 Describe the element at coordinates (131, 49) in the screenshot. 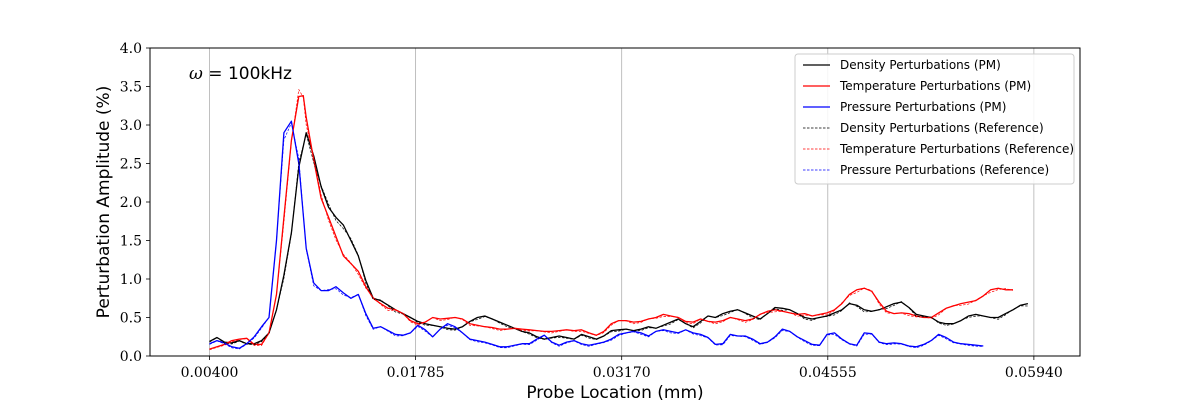

I see `y-tick-label: 4.0` at that location.